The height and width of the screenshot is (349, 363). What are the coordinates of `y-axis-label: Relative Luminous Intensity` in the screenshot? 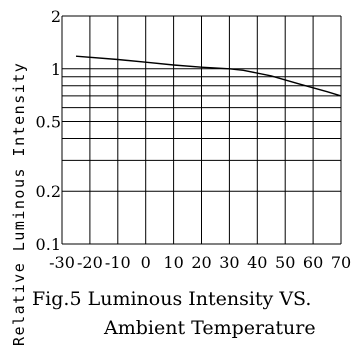 It's located at (19, 204).